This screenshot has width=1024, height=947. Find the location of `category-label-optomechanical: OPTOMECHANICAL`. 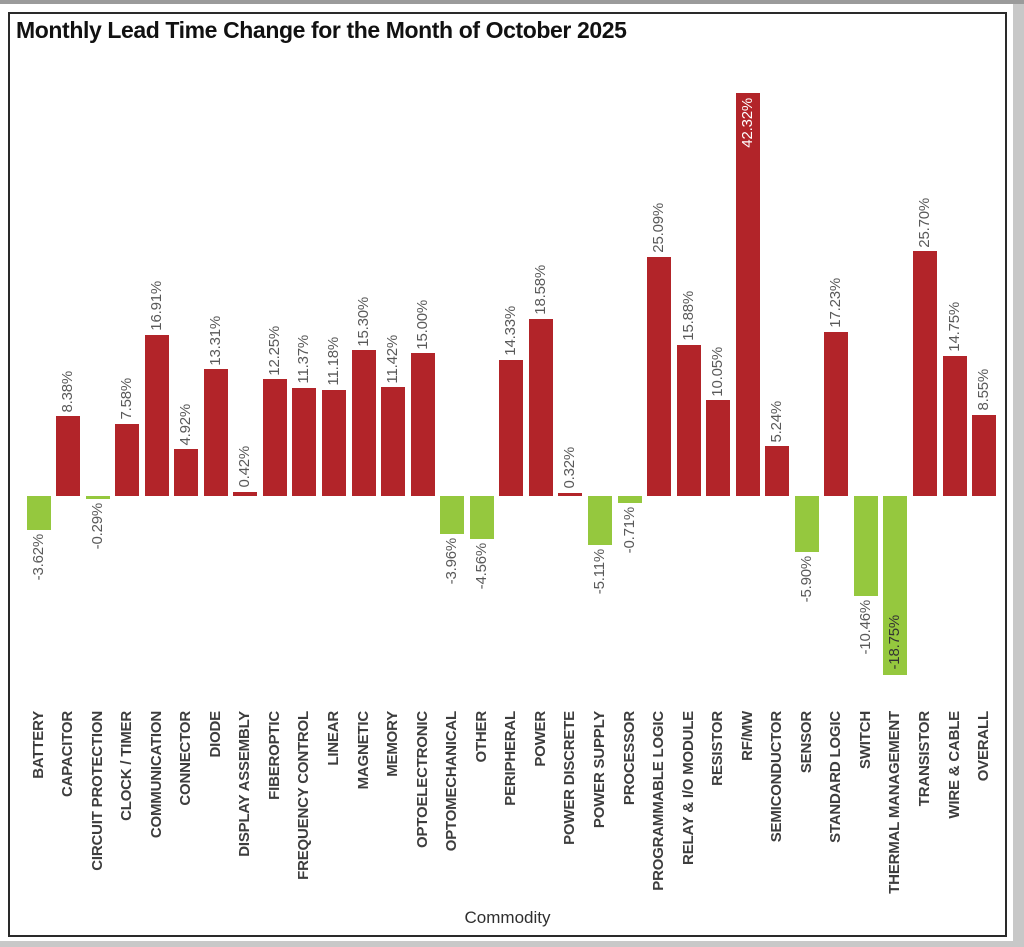

category-label-optomechanical: OPTOMECHANICAL is located at coordinates (452, 781).